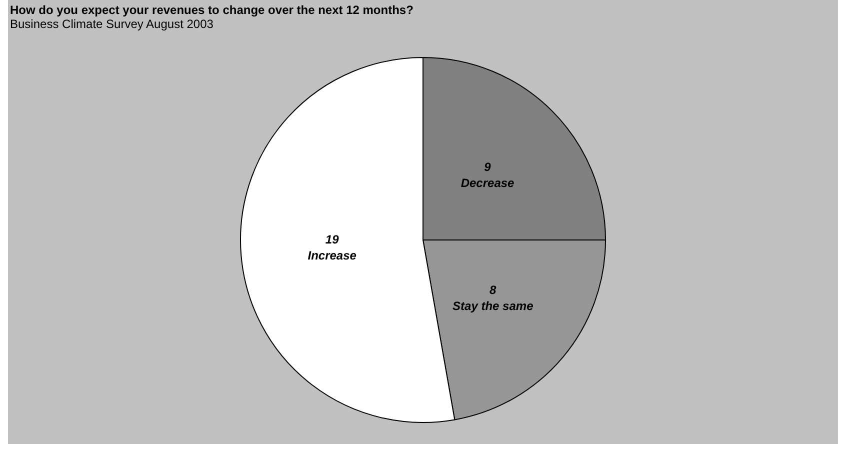 The height and width of the screenshot is (457, 846). Describe the element at coordinates (487, 183) in the screenshot. I see `slice-label: Decrease` at that location.